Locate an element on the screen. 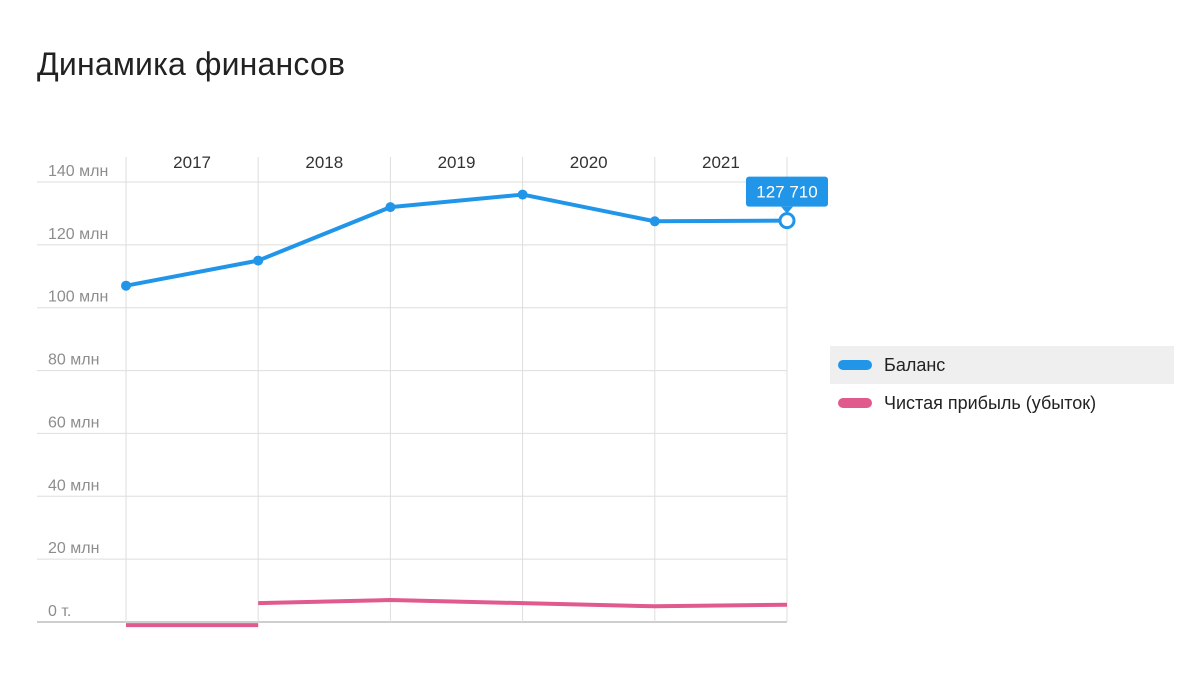 The height and width of the screenshot is (698, 1200). x-category-label: 2020 is located at coordinates (589, 162).